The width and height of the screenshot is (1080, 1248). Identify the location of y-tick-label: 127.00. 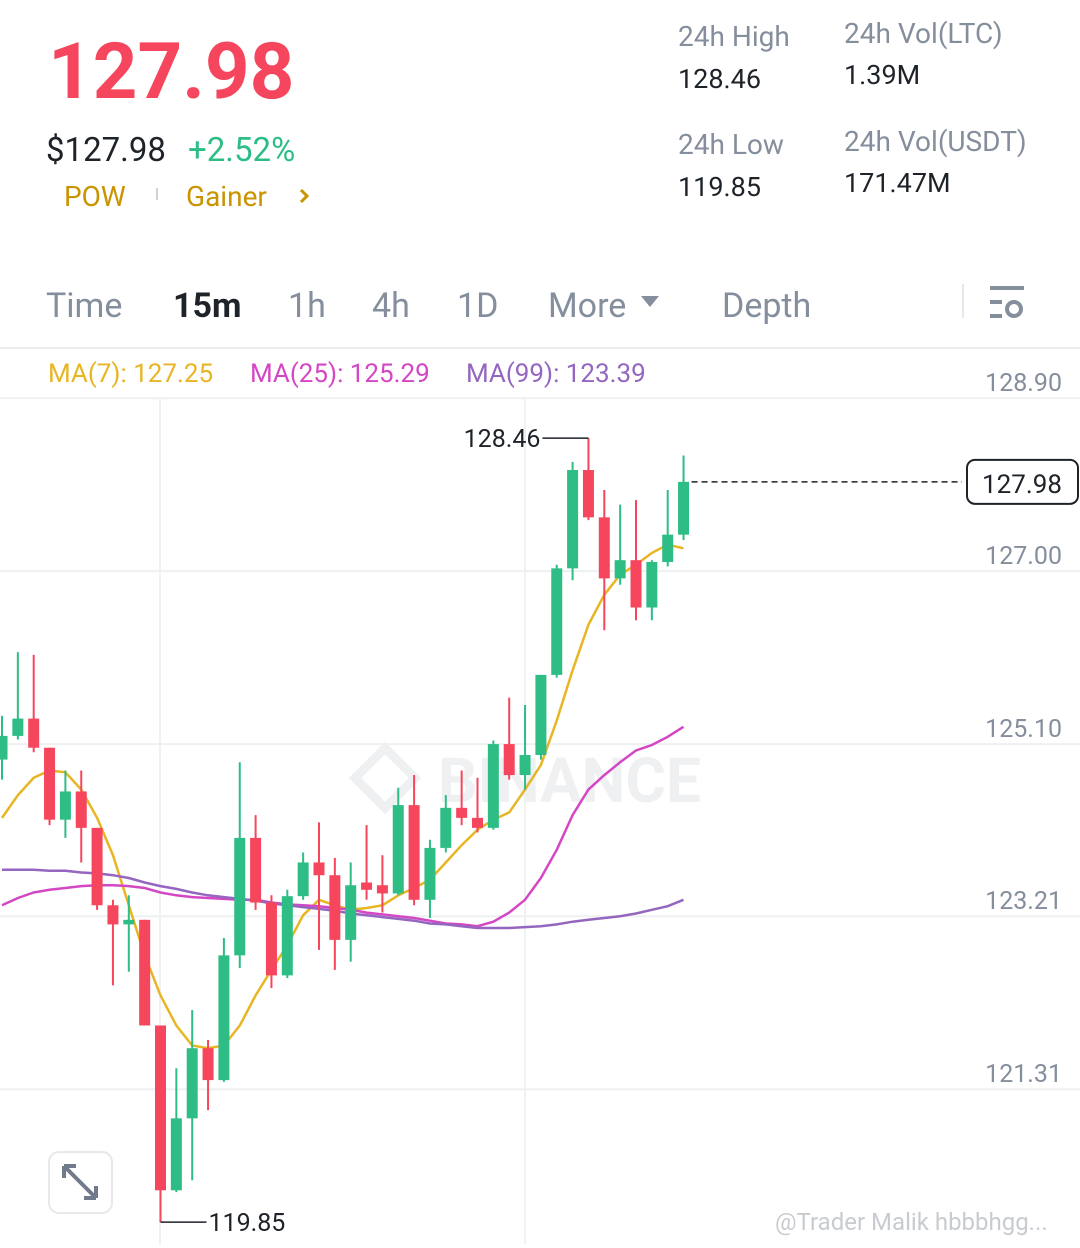
(1023, 556).